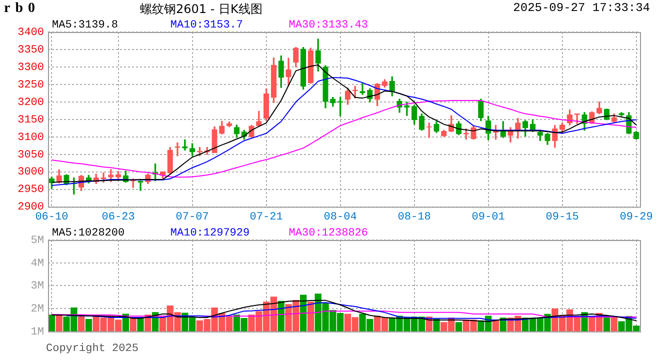  Describe the element at coordinates (31, 32) in the screenshot. I see `y-tick-label: 3400` at that location.